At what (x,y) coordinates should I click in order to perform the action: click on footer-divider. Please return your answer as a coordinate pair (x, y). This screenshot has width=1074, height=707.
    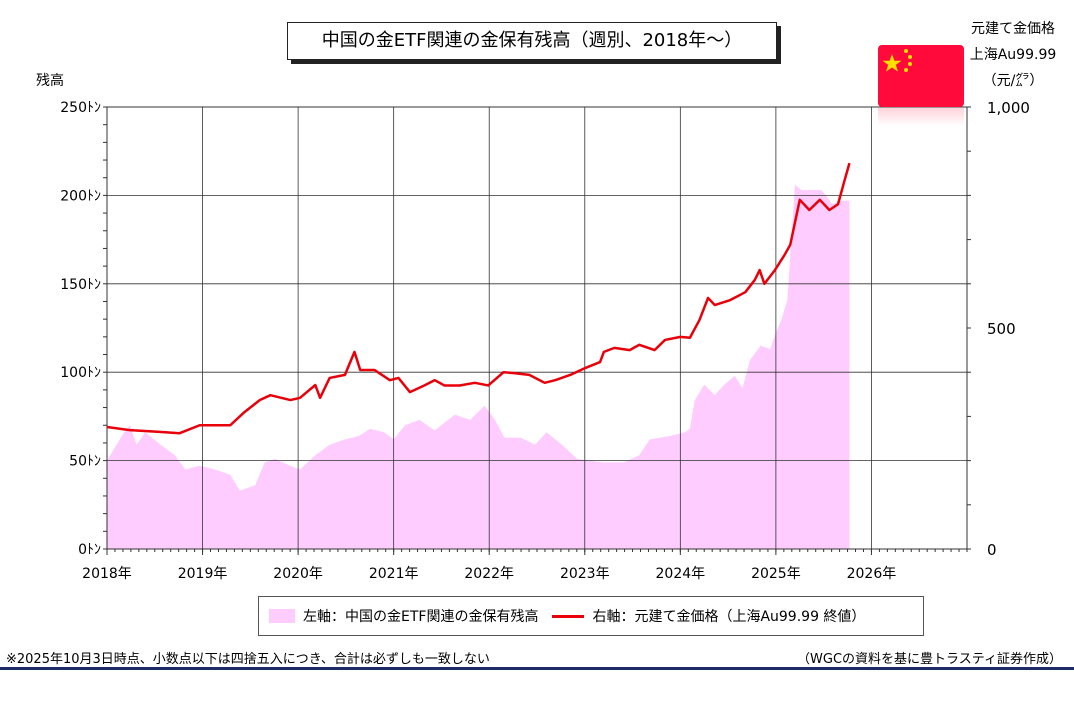
    Looking at the image, I should click on (537, 668).